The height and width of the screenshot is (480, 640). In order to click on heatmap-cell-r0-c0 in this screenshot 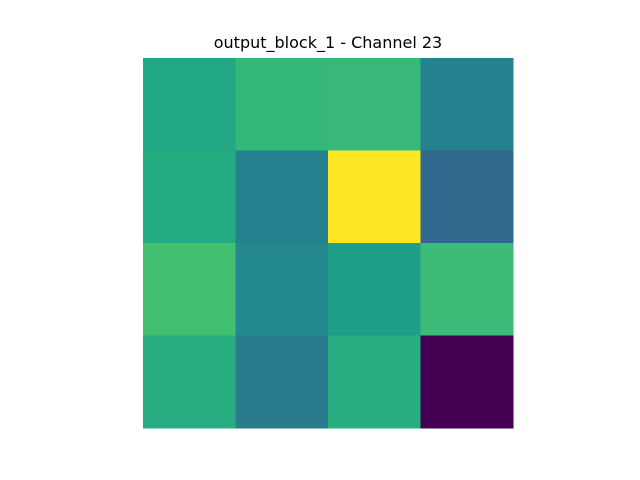, I will do `click(189, 104)`.